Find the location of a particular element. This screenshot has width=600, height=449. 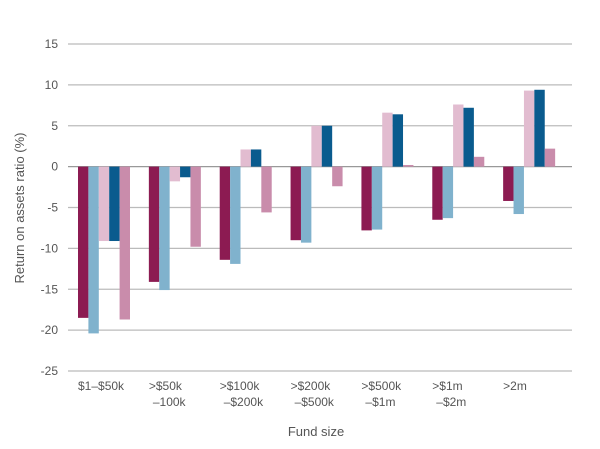

bar-s2-c6 is located at coordinates (448, 192).